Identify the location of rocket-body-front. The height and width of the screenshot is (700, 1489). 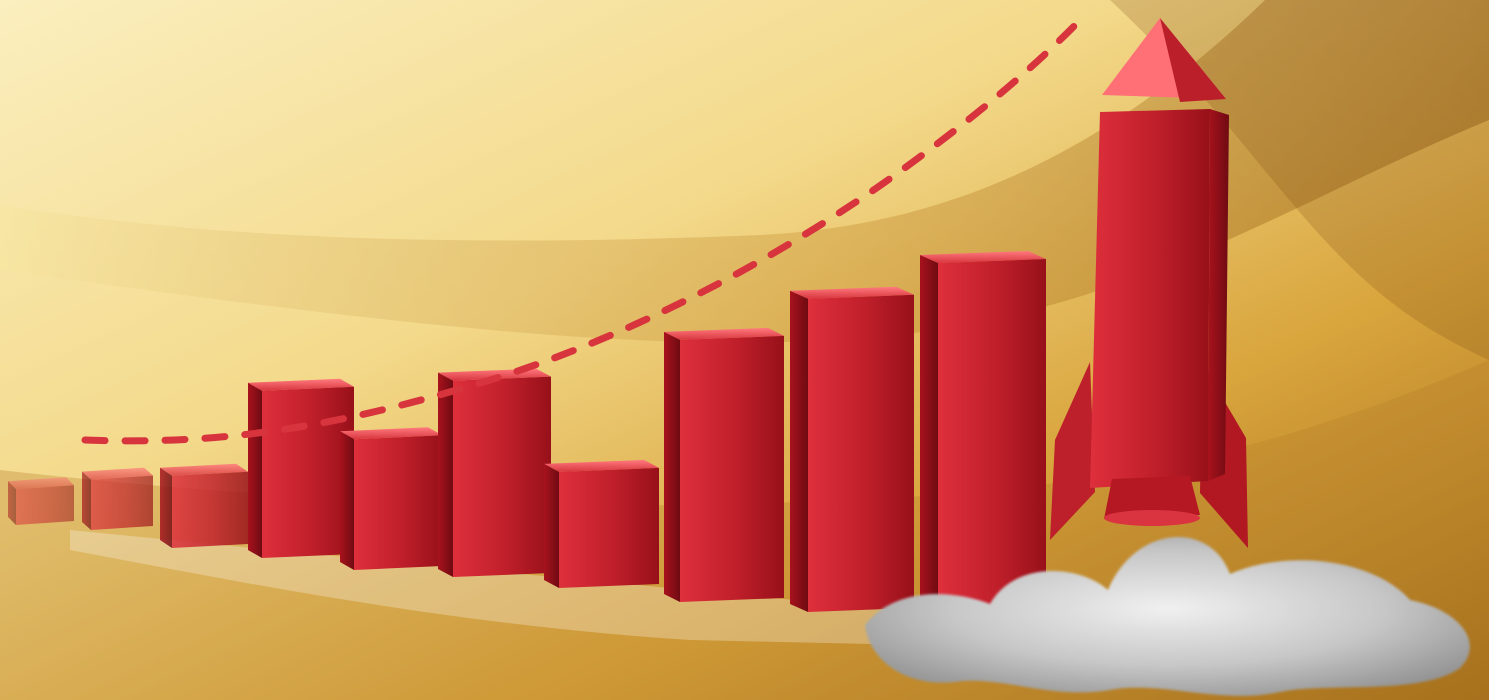
(1150, 298).